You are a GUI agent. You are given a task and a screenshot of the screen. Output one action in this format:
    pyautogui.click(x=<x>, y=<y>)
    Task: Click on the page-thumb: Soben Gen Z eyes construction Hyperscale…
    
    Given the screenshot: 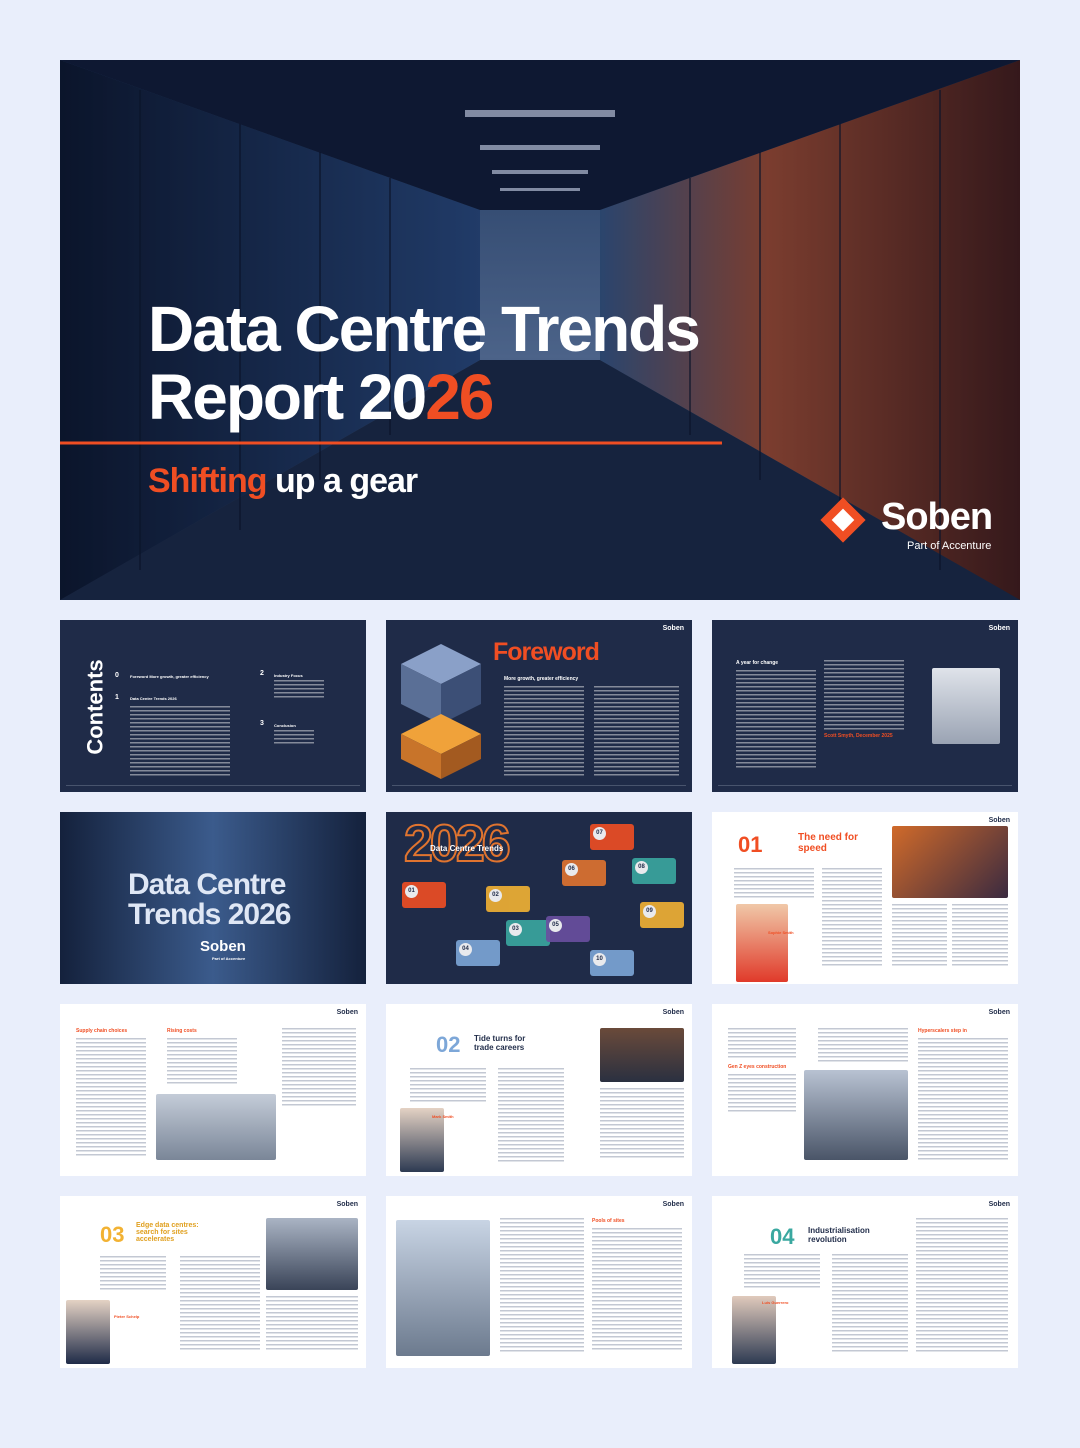 What is the action you would take?
    pyautogui.click(x=865, y=1090)
    